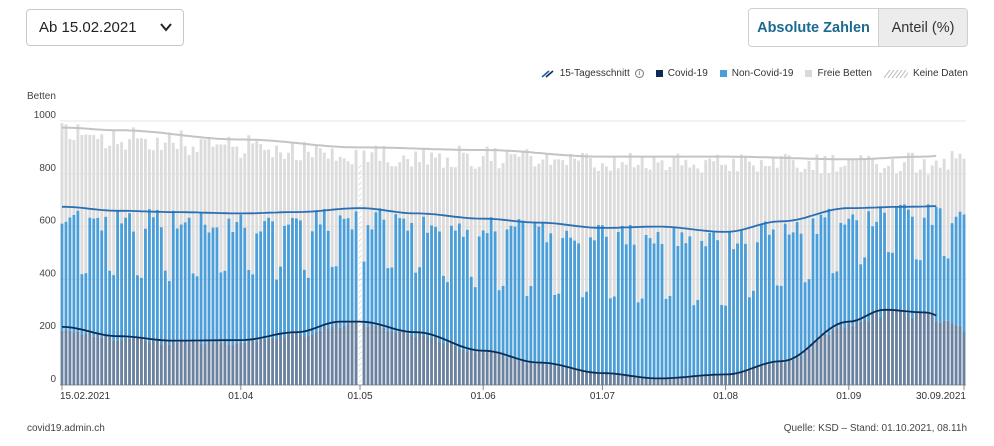 This screenshot has width=994, height=446. I want to click on legend-label-nodata: Keine Daten, so click(940, 73).